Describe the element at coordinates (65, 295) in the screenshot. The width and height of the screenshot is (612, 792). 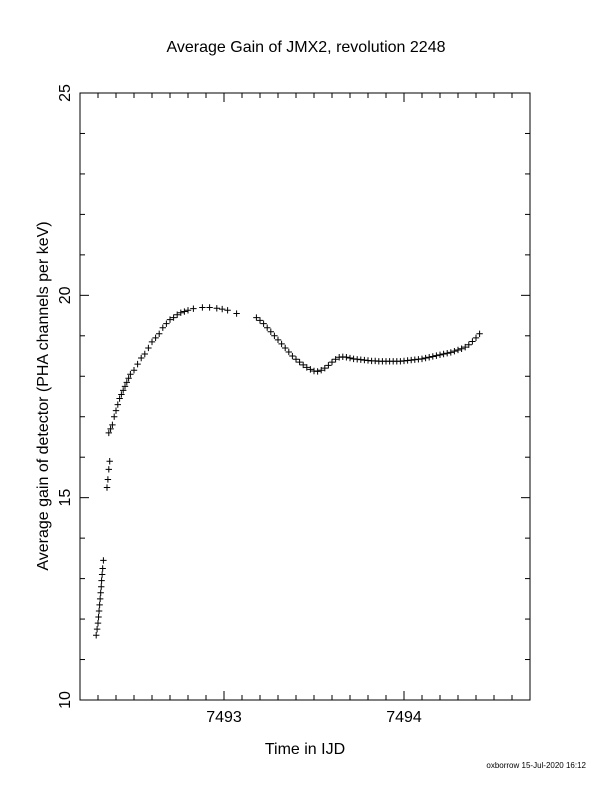
I see `y-tick-label: 20` at that location.